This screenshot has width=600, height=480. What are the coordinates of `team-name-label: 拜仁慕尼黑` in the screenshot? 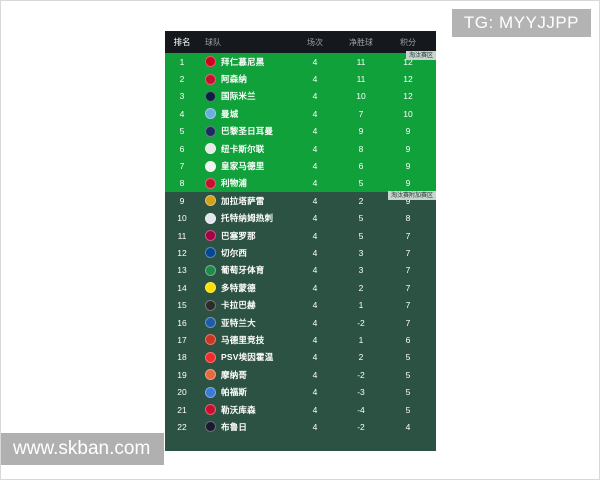 It's located at (243, 61).